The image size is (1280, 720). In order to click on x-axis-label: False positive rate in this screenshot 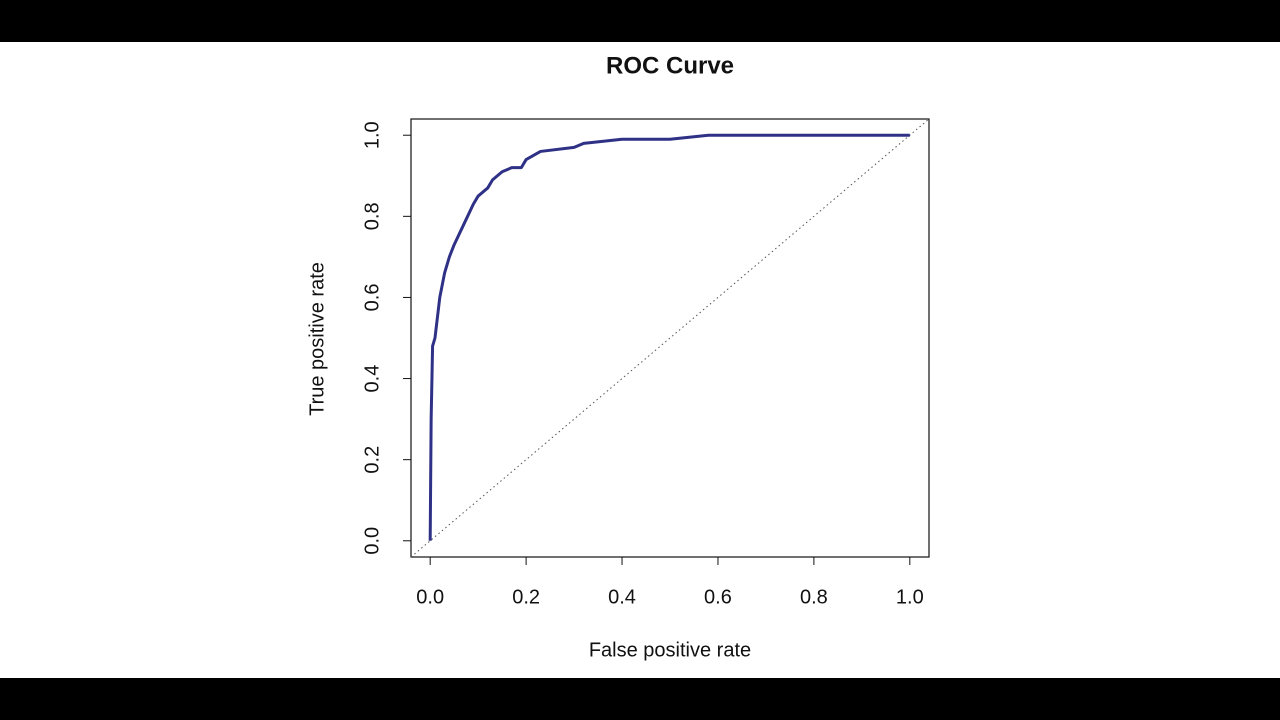, I will do `click(670, 650)`.